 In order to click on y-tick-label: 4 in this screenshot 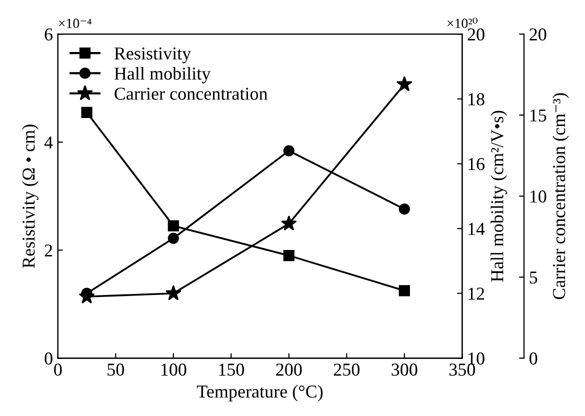, I will do `click(48, 142)`.